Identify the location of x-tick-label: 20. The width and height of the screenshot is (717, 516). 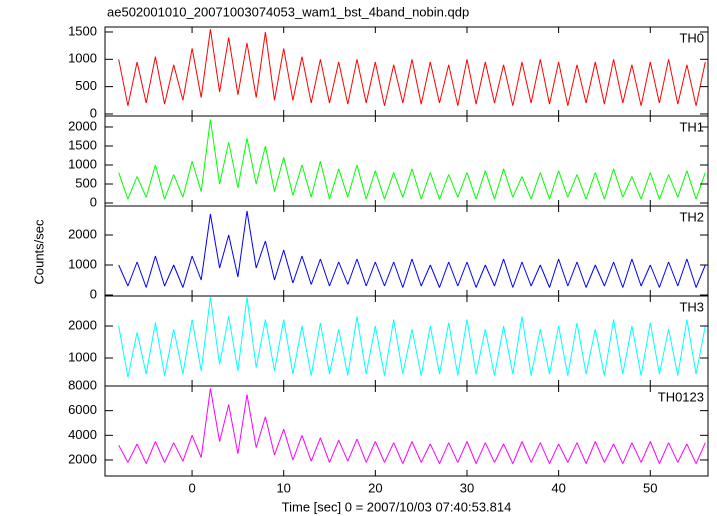
(375, 487).